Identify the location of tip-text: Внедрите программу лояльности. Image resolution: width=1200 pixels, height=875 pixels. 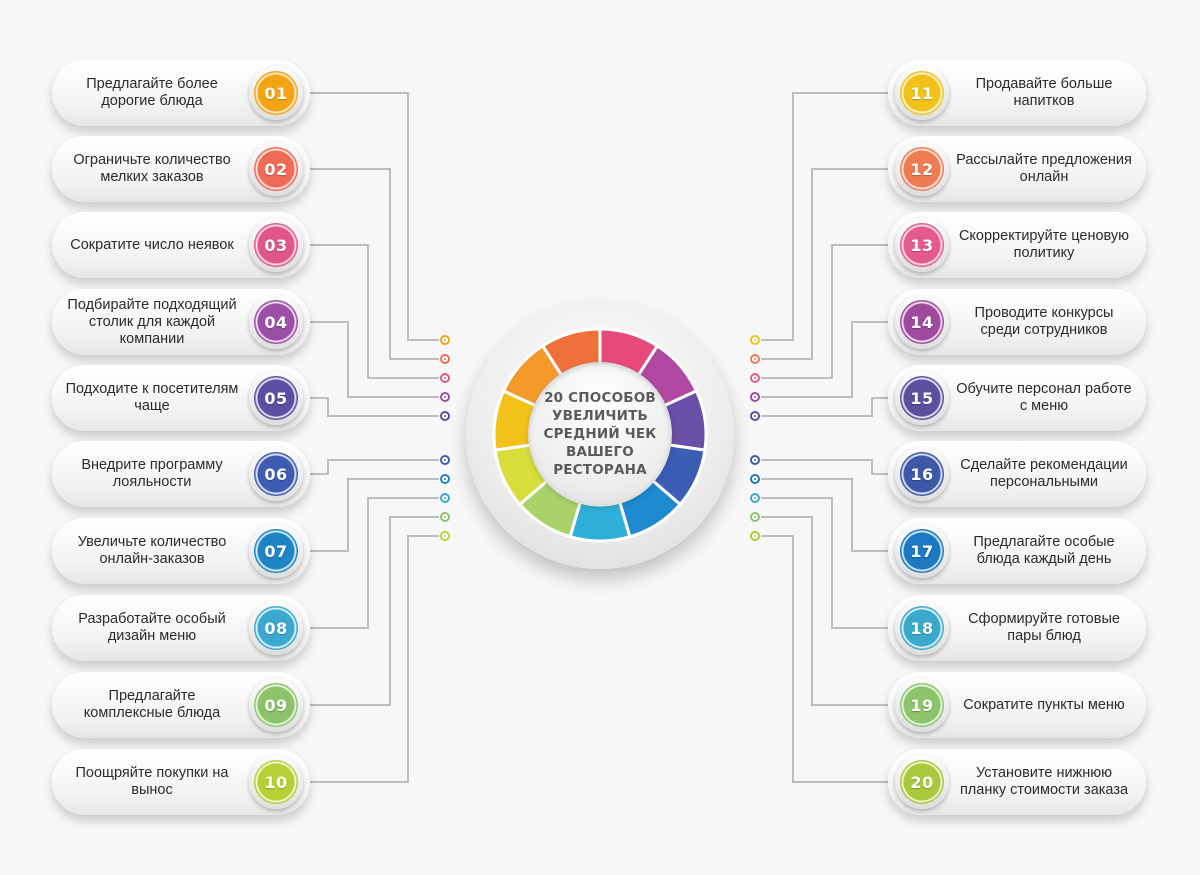
(152, 473).